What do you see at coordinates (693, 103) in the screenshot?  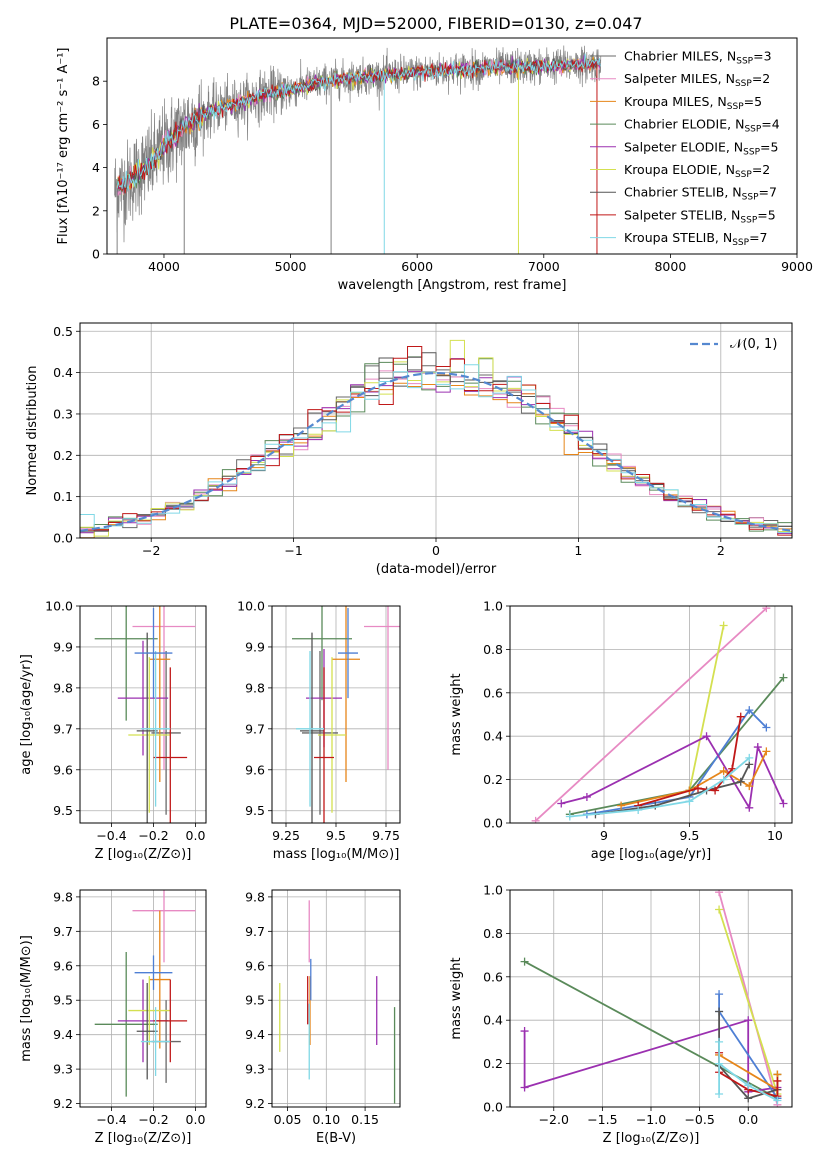 I see `legend-label: Kroupa MILES, NSSP=5` at bounding box center [693, 103].